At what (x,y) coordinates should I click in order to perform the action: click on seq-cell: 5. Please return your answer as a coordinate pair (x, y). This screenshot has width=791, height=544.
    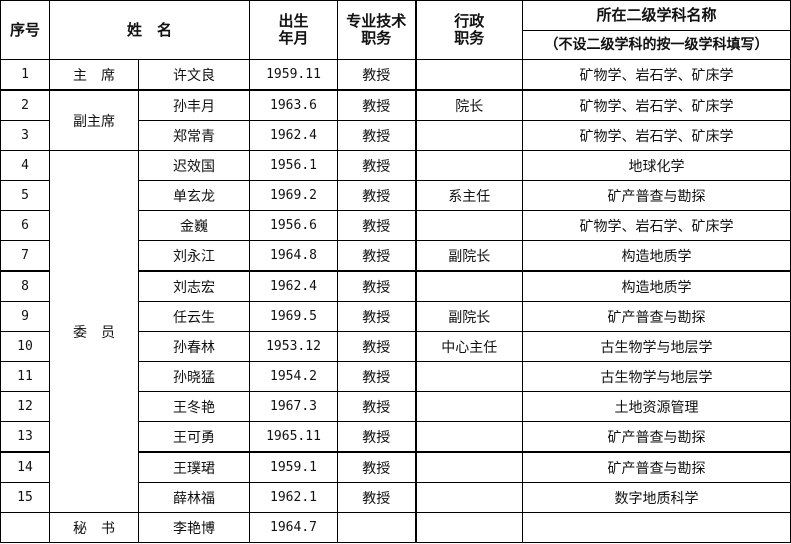
    Looking at the image, I should click on (25, 195).